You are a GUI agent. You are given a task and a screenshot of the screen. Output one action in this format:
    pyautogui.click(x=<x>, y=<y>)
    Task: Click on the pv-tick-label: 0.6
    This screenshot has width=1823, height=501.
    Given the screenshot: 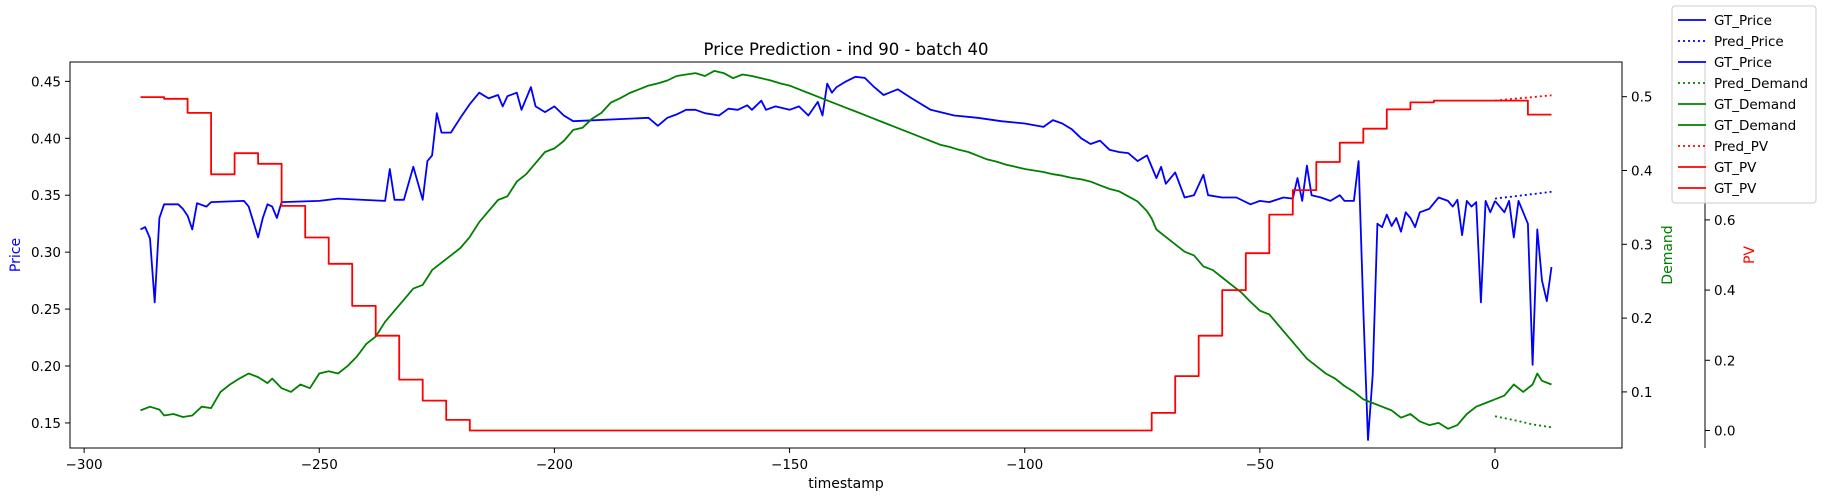 What is the action you would take?
    pyautogui.click(x=1724, y=221)
    